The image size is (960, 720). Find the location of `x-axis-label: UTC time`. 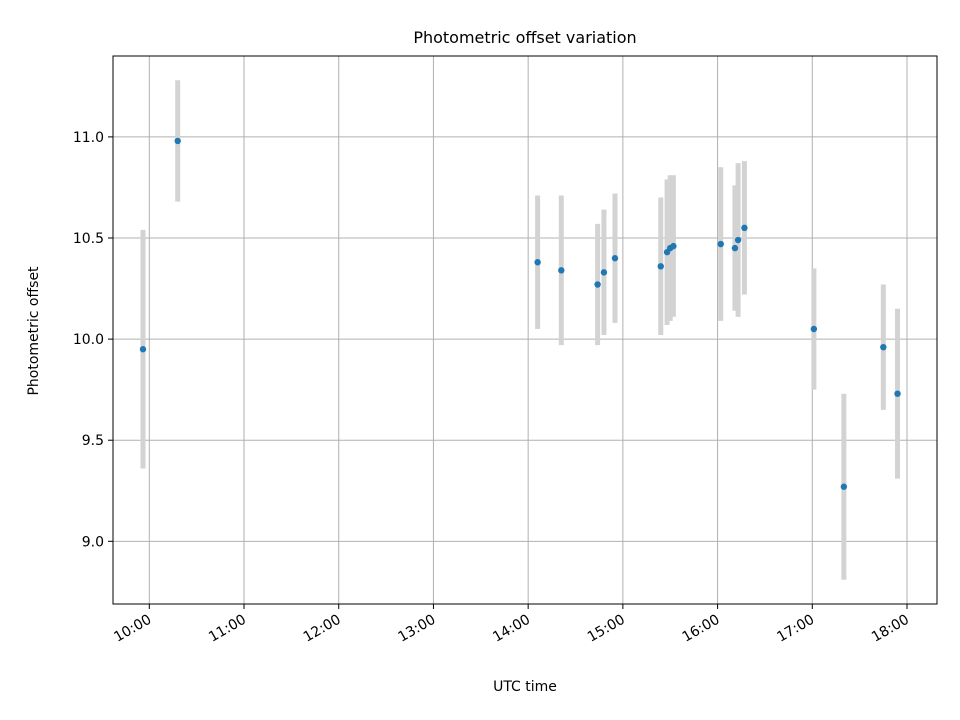

x-axis-label: UTC time is located at coordinates (525, 687).